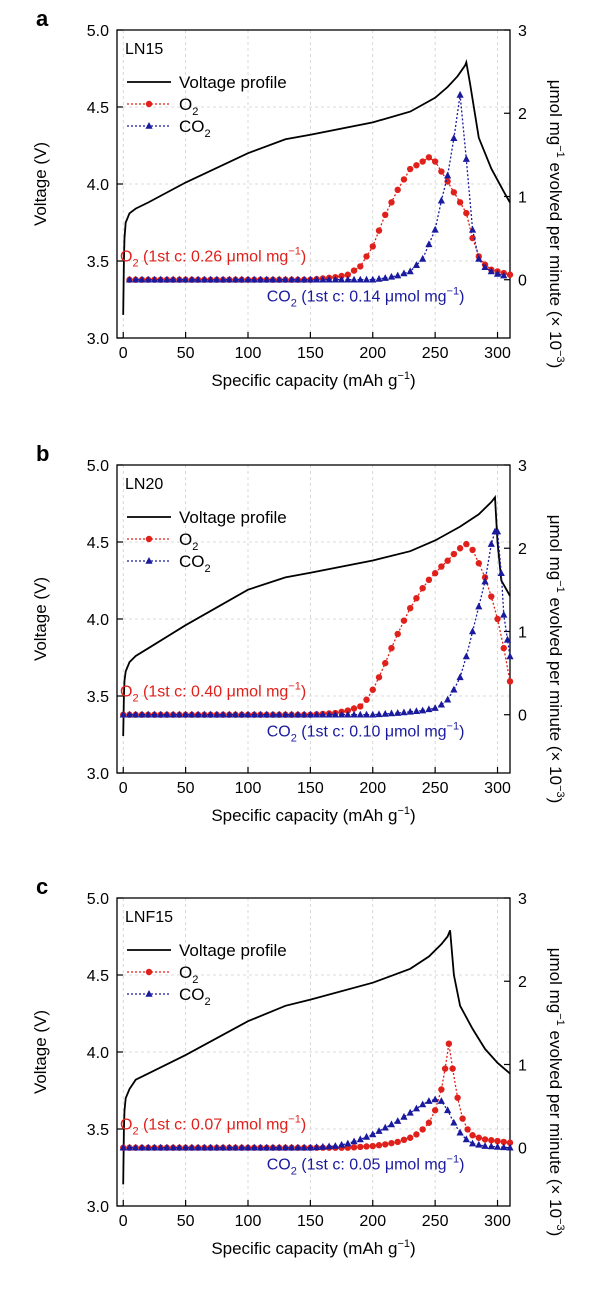 This screenshot has height=1290, width=600. Describe the element at coordinates (213, 693) in the screenshot. I see `o2-annotation: O2​ (1st c: 0.40 μmol mg−1​)` at that location.